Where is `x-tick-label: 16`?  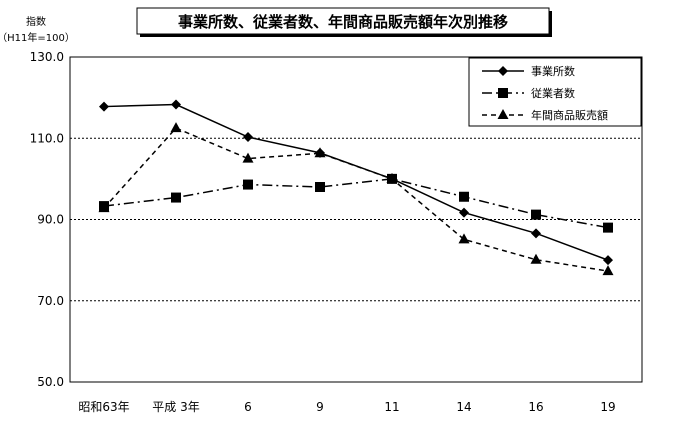
x-tick-label: 16 is located at coordinates (535, 407).